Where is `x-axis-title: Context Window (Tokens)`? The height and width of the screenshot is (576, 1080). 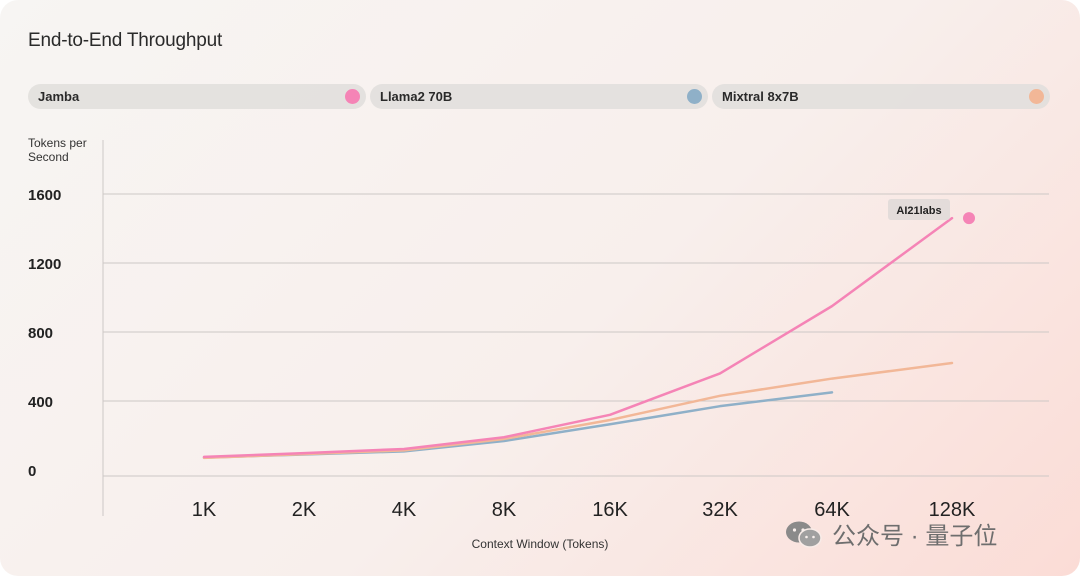 x-axis-title: Context Window (Tokens) is located at coordinates (540, 544).